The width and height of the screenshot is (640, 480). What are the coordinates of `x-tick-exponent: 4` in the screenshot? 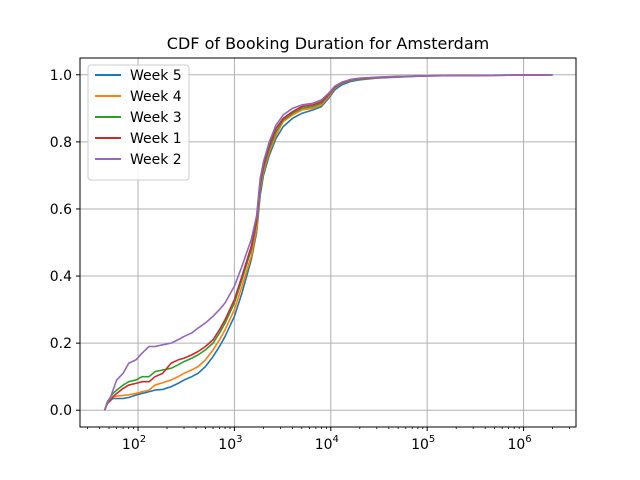 It's located at (336, 439).